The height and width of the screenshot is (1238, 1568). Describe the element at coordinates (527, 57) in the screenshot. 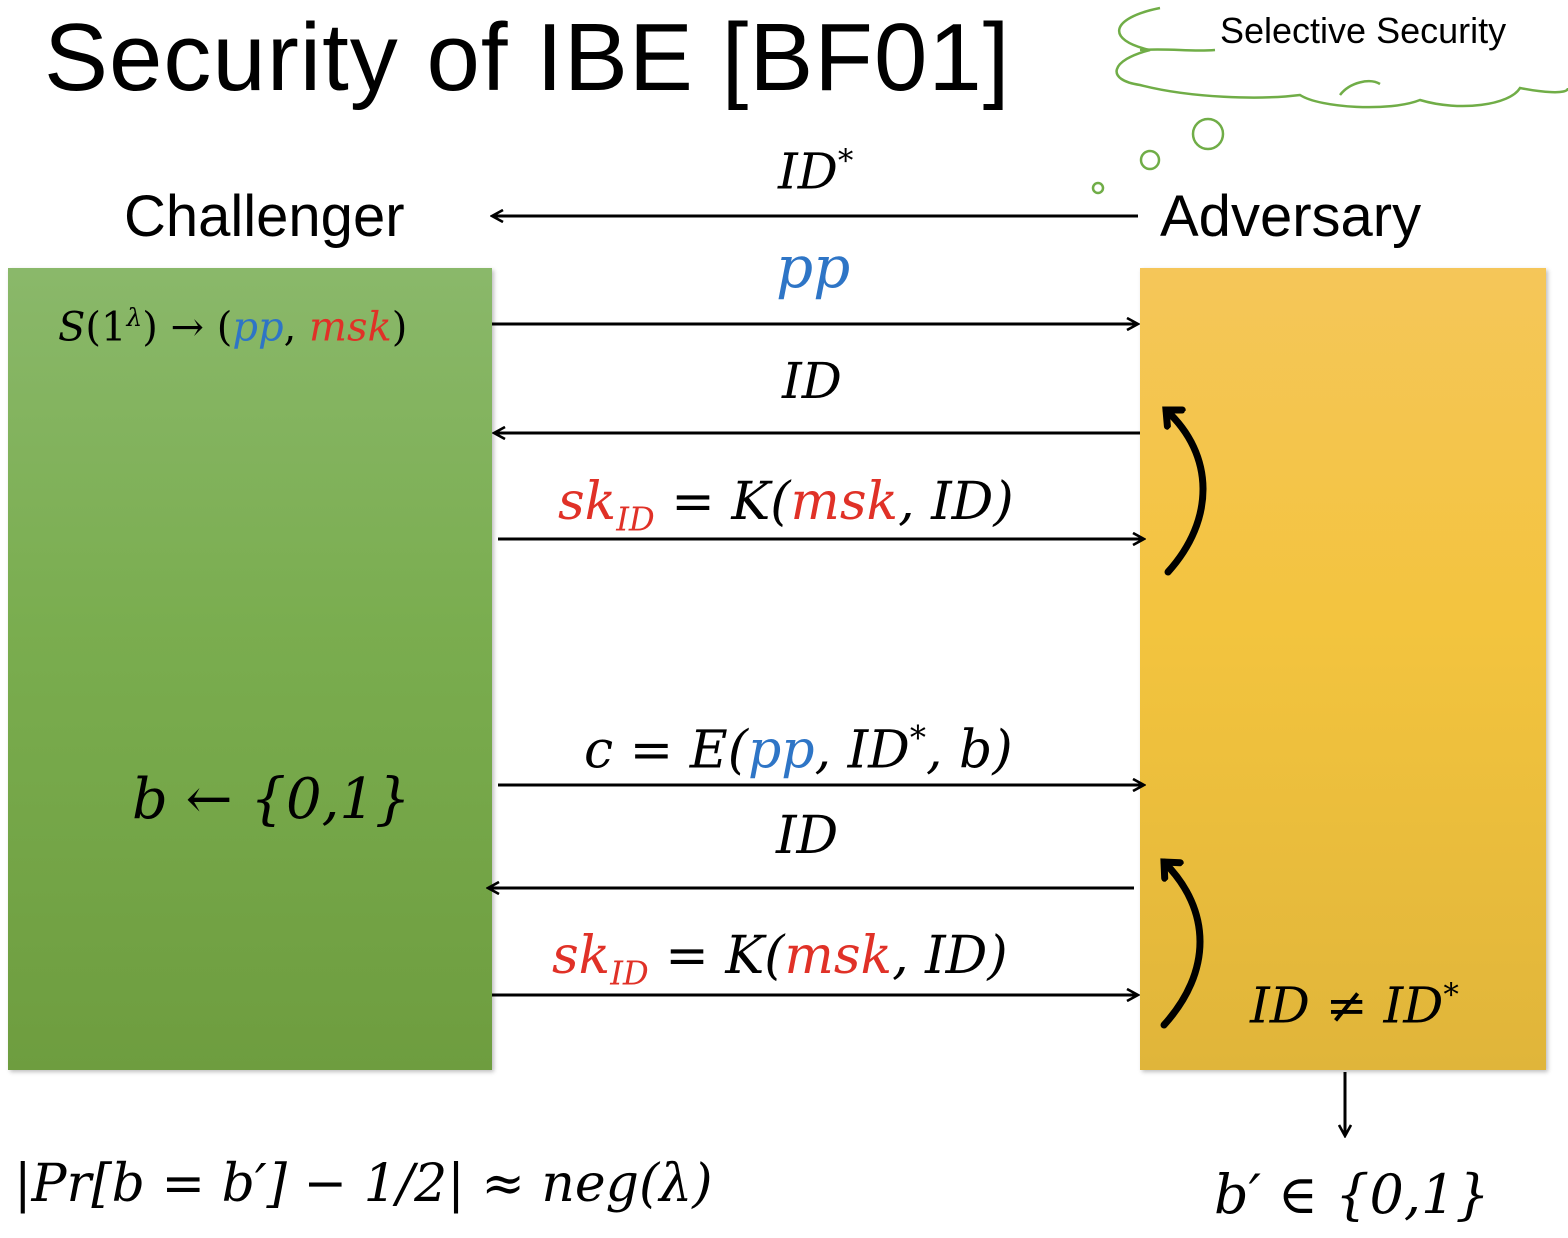

I see `page-title: Security of IBE [BF01]` at that location.